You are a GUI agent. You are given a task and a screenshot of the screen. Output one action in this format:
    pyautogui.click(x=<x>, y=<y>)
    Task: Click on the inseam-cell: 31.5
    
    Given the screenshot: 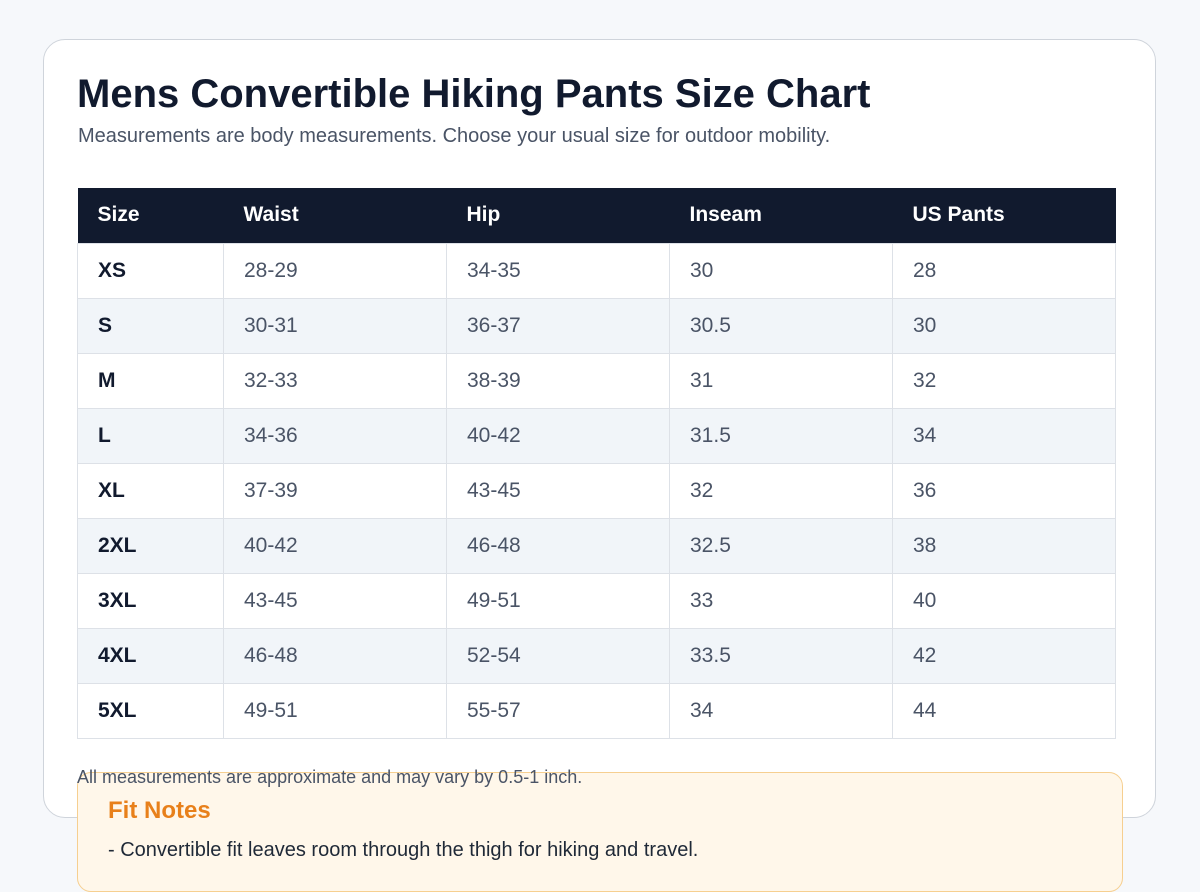 What is the action you would take?
    pyautogui.click(x=781, y=435)
    